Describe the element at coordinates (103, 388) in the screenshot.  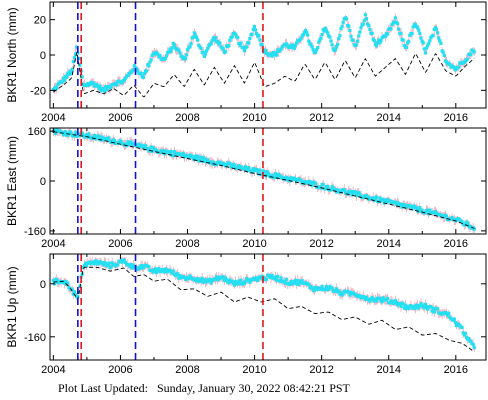
I see `footer-label: Plot Last Updated:` at that location.